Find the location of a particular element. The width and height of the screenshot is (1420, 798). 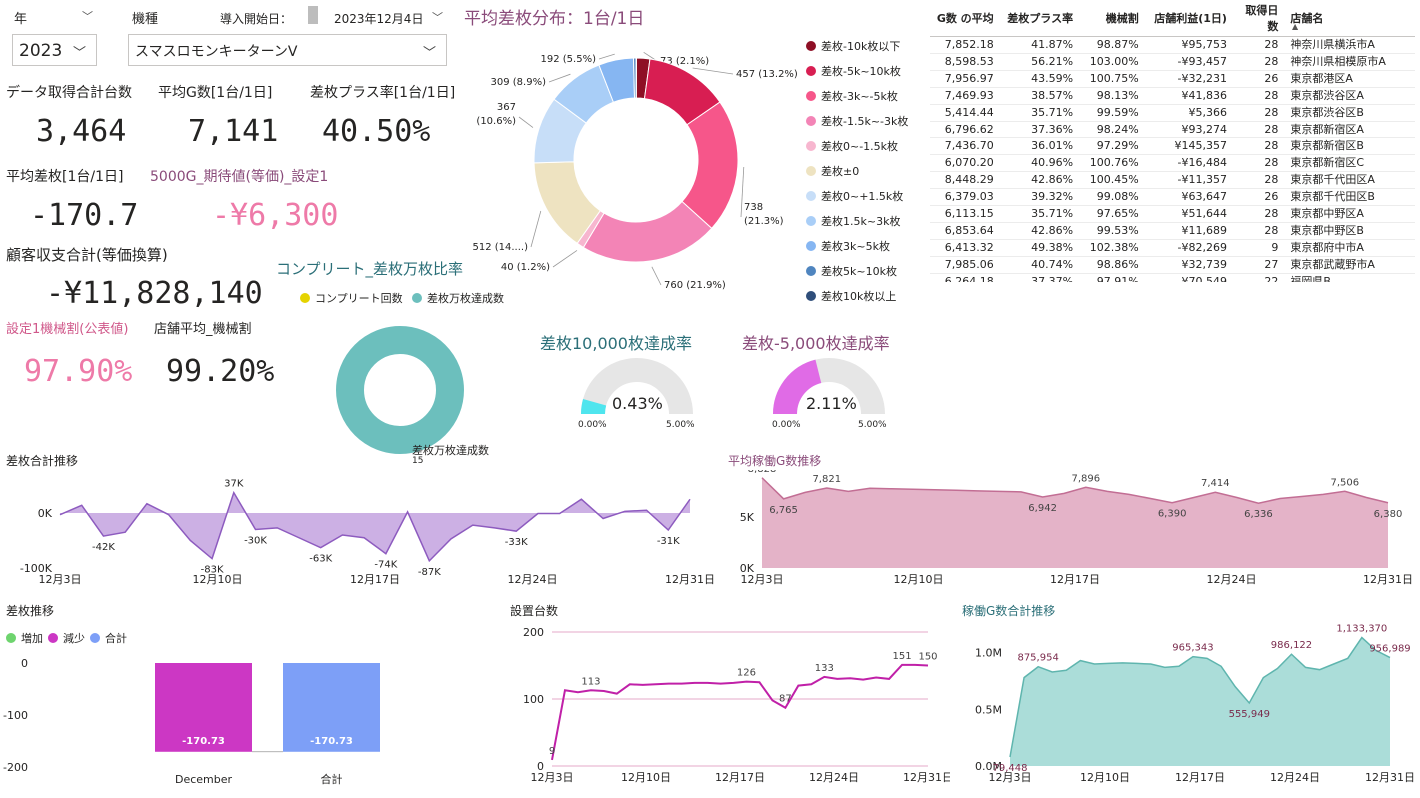

table-row: 8,448.29 42.86% 100.45% -¥11,357 28 東京都千代田区A is located at coordinates (1172, 180).